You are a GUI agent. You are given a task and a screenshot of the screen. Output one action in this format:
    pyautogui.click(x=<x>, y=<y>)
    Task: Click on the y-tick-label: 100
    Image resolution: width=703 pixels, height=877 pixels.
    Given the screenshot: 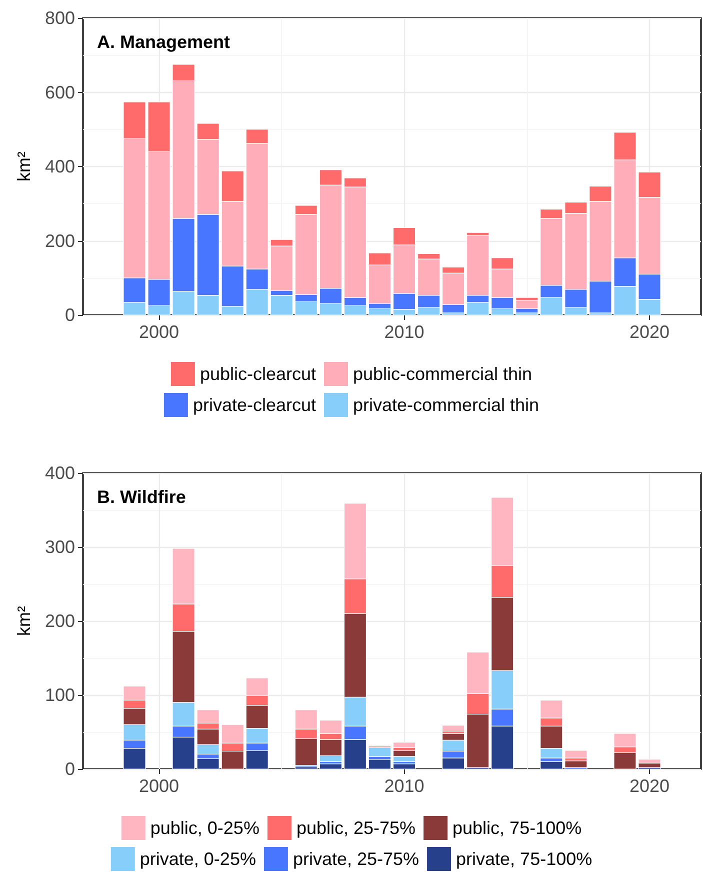 What is the action you would take?
    pyautogui.click(x=59, y=695)
    